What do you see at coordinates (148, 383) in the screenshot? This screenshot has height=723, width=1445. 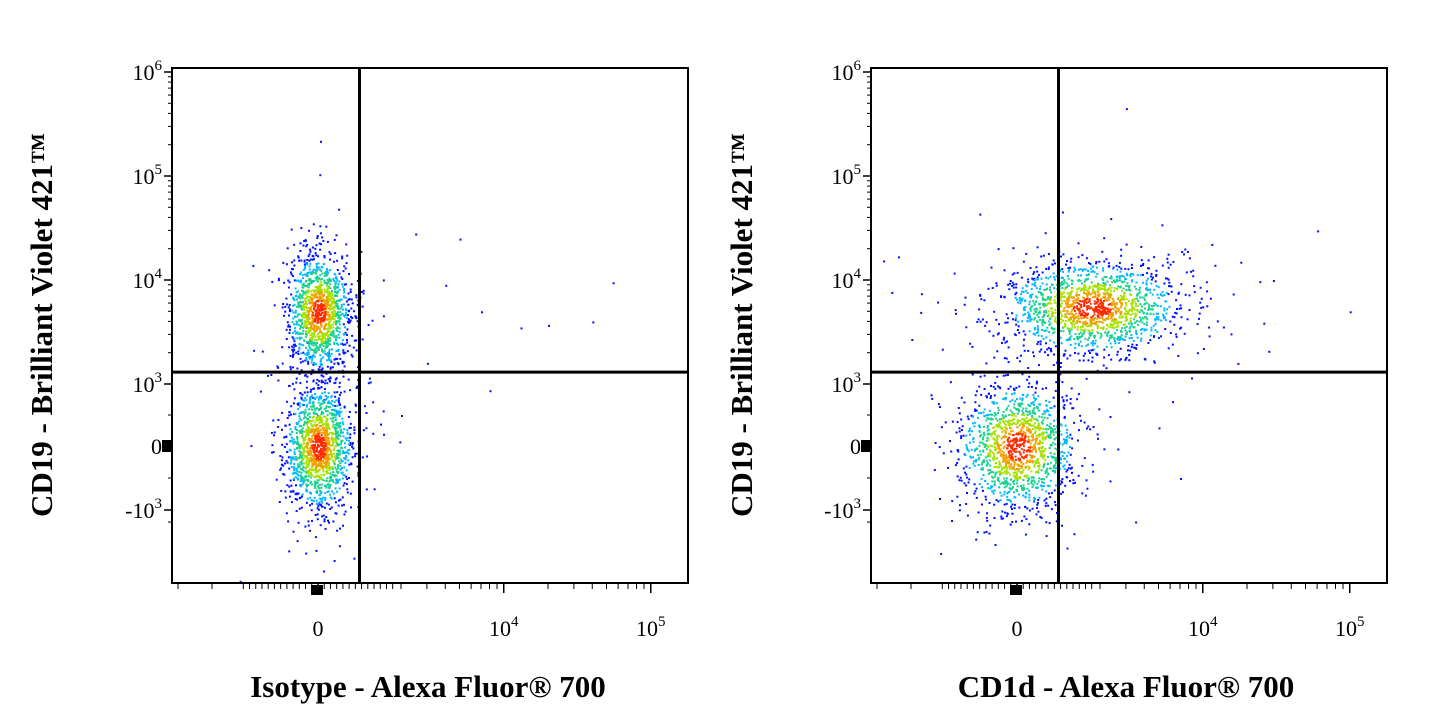 I see `y-tick-label: 103` at bounding box center [148, 383].